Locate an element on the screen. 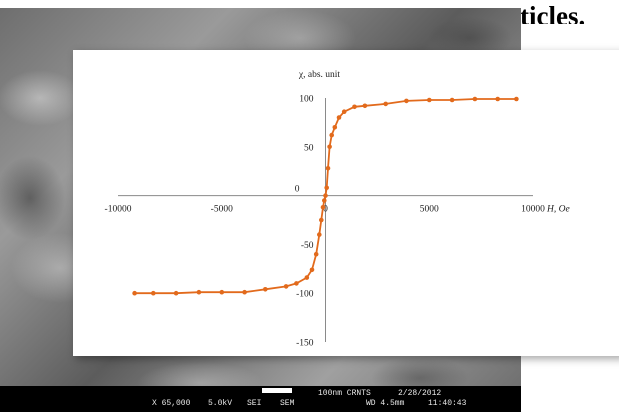 This screenshot has width=619, height=412. y-tick-label: 0 is located at coordinates (297, 190).